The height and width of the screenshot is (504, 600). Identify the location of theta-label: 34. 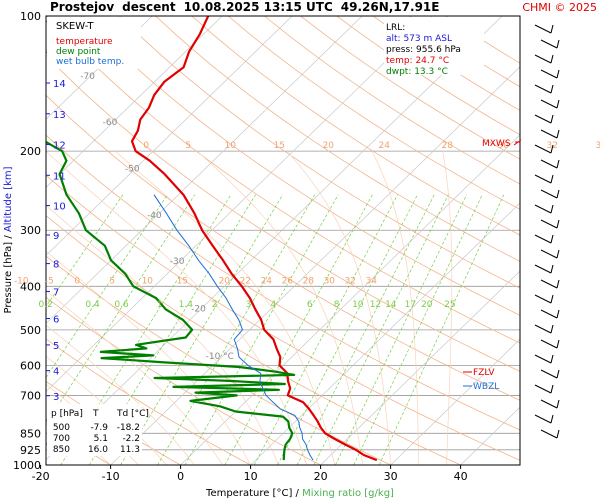
(597, 146).